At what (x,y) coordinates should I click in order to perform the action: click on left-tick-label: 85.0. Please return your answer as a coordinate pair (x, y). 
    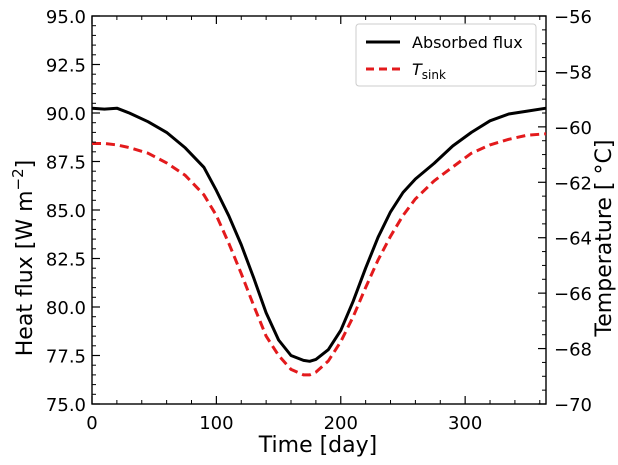
    Looking at the image, I should click on (66, 211).